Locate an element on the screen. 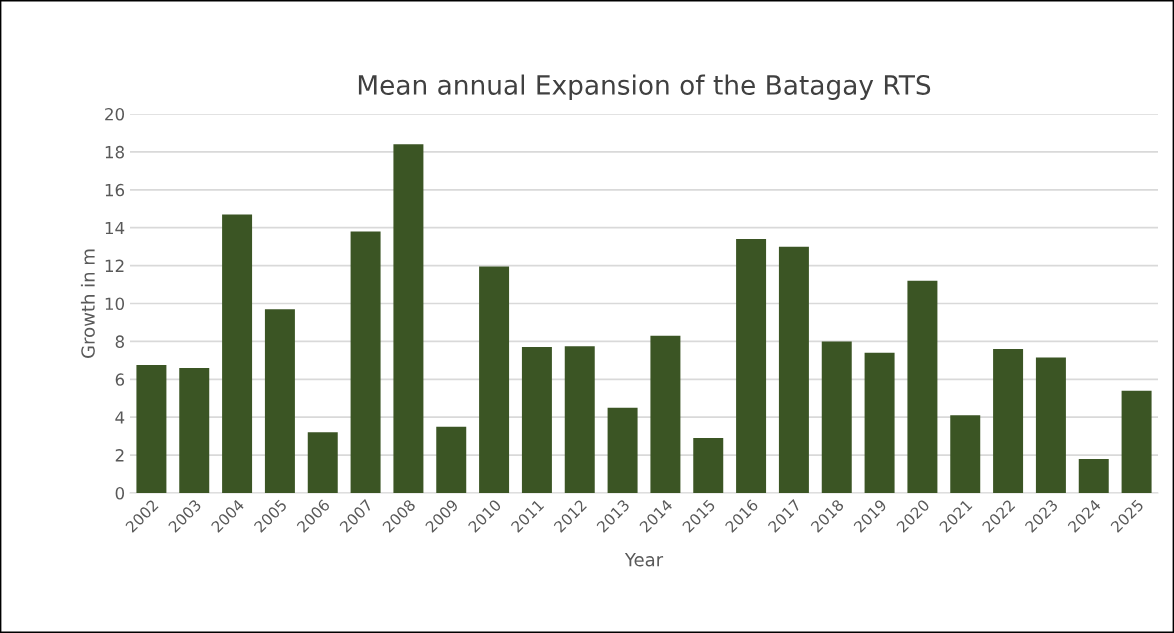 This screenshot has height=633, width=1174. y-tick-label: 4 is located at coordinates (120, 417).